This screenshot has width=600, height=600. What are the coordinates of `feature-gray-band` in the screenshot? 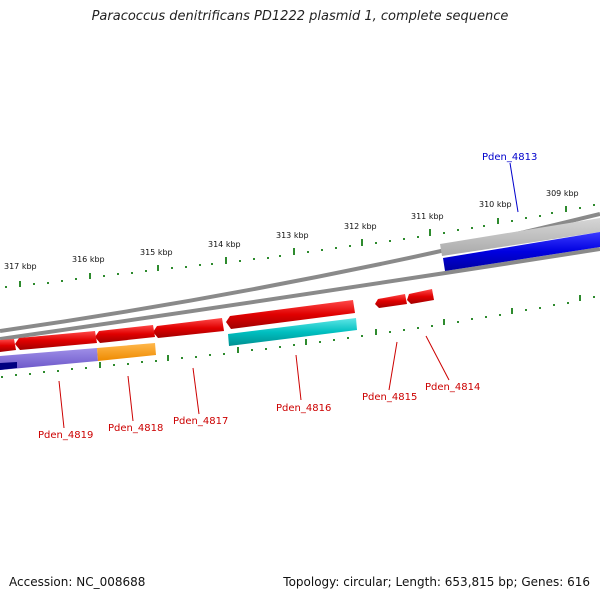 It's located at (520, 237).